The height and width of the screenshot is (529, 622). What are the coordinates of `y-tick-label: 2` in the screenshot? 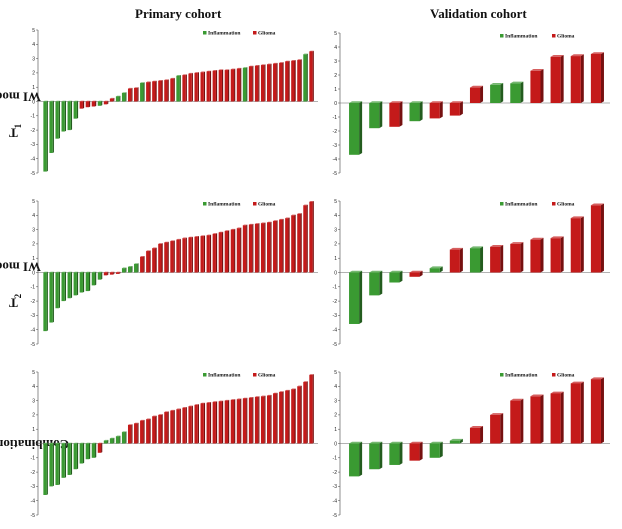 It's located at (33, 74).